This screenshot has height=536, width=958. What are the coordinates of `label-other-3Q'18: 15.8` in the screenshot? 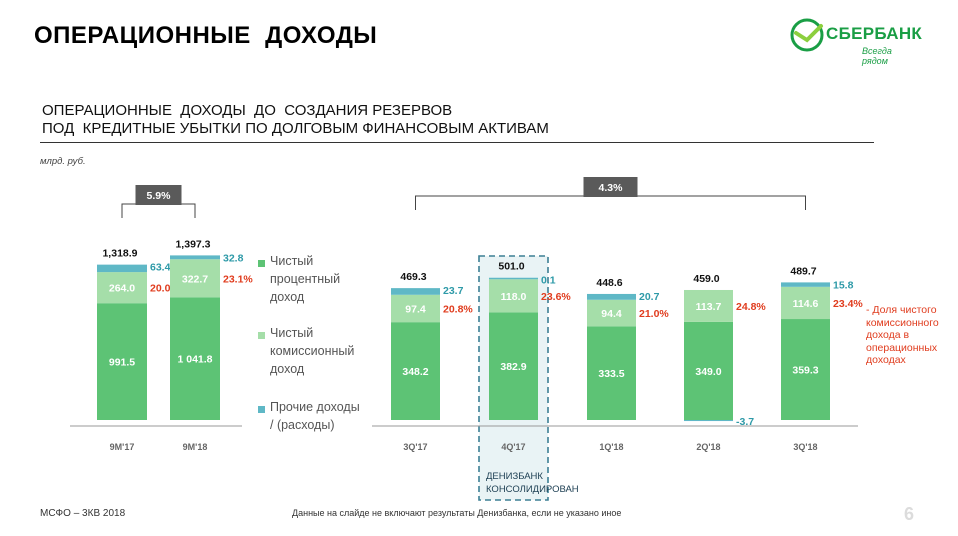 It's located at (843, 285).